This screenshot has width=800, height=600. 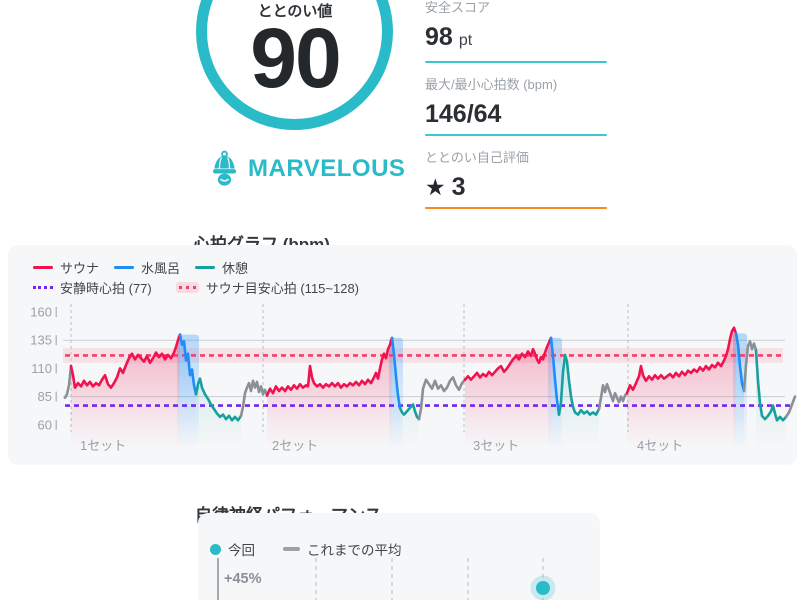 I want to click on target-band-swatch, so click(x=187, y=287).